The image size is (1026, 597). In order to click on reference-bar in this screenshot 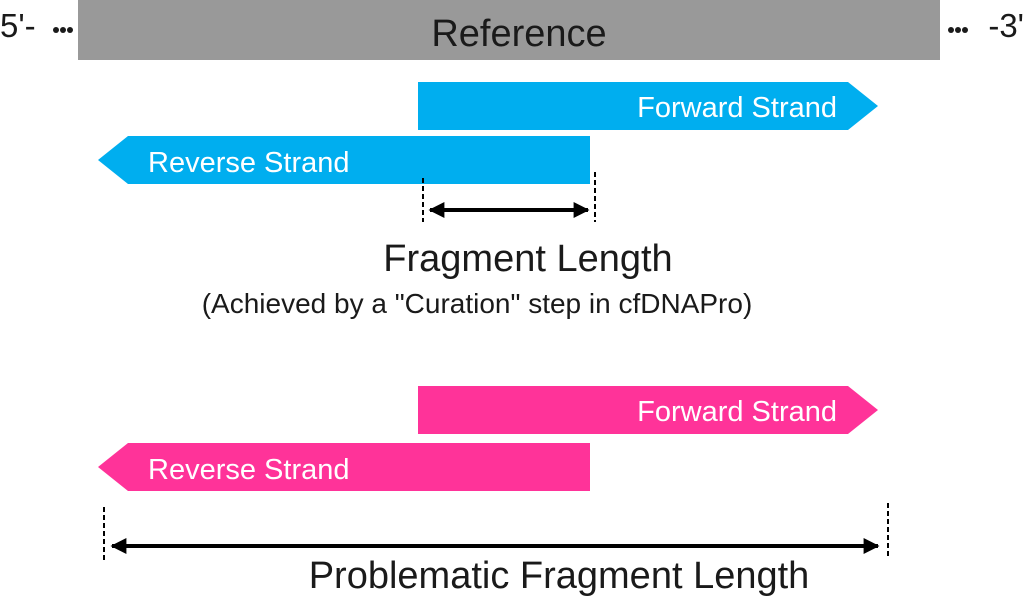, I will do `click(509, 30)`.